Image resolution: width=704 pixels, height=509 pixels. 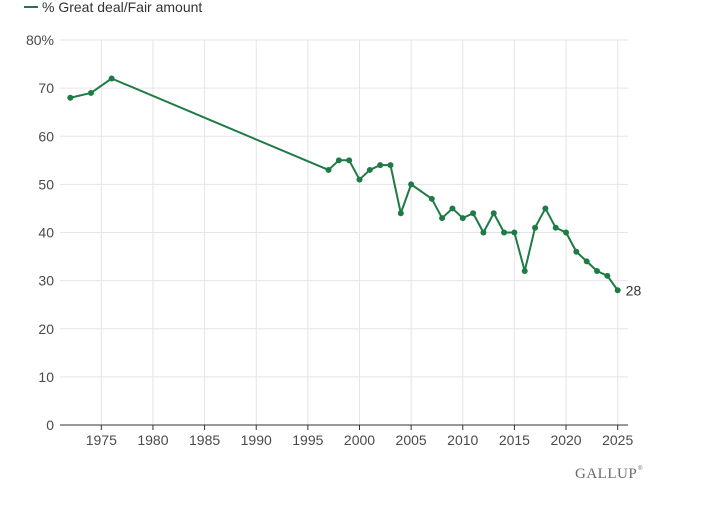 I want to click on y-axis: 0 10 20 30 40 50 60 70 80%, so click(x=40, y=232).